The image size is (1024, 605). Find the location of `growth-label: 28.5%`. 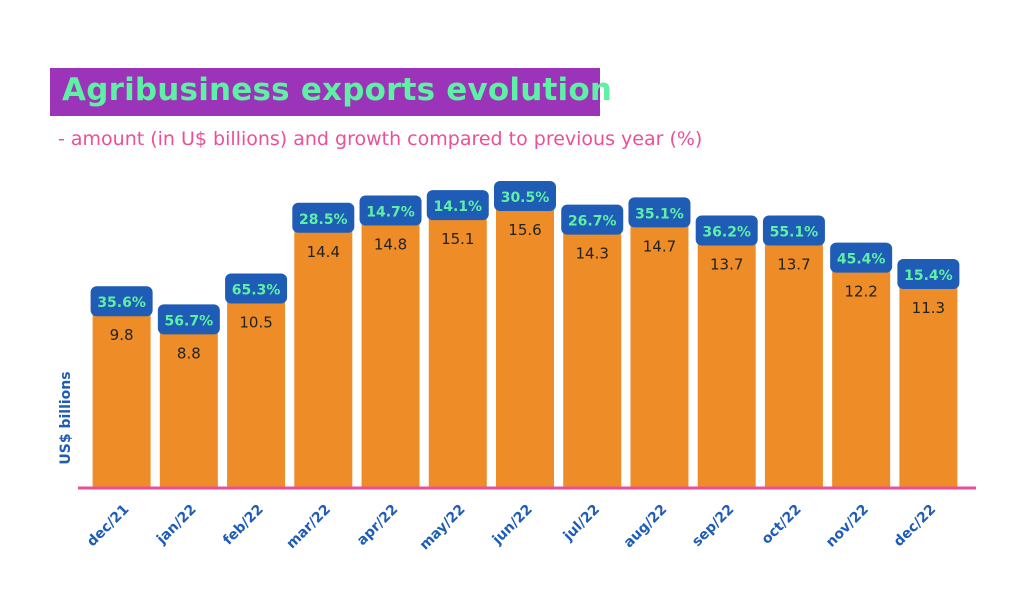

growth-label: 28.5% is located at coordinates (323, 220).